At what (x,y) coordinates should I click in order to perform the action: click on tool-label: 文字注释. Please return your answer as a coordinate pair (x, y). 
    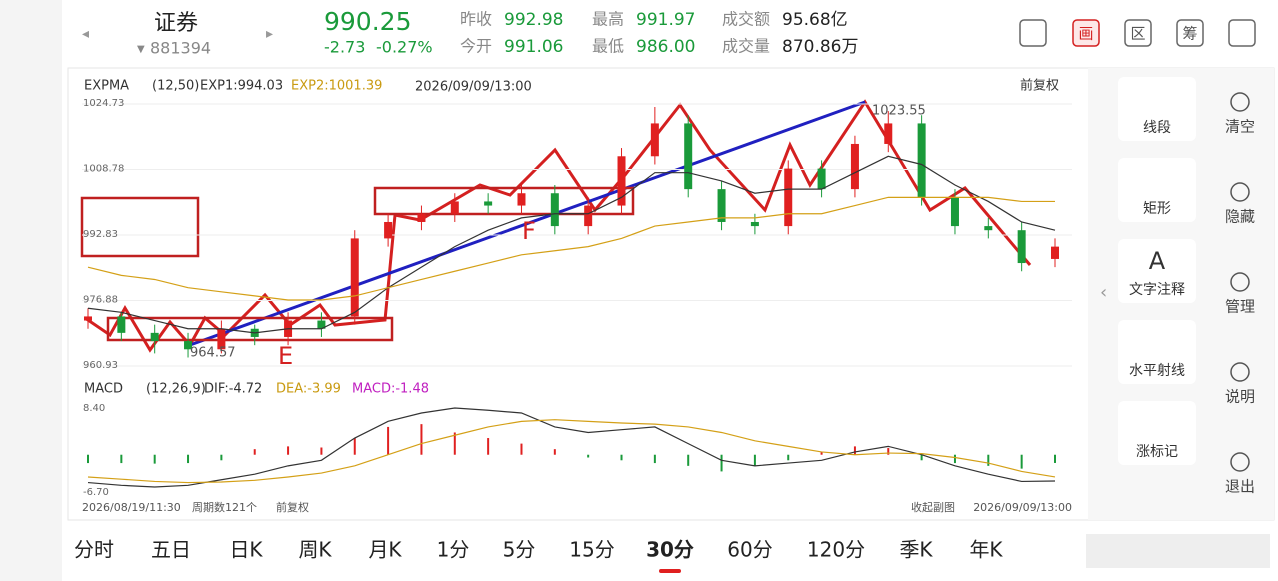
    Looking at the image, I should click on (1157, 290).